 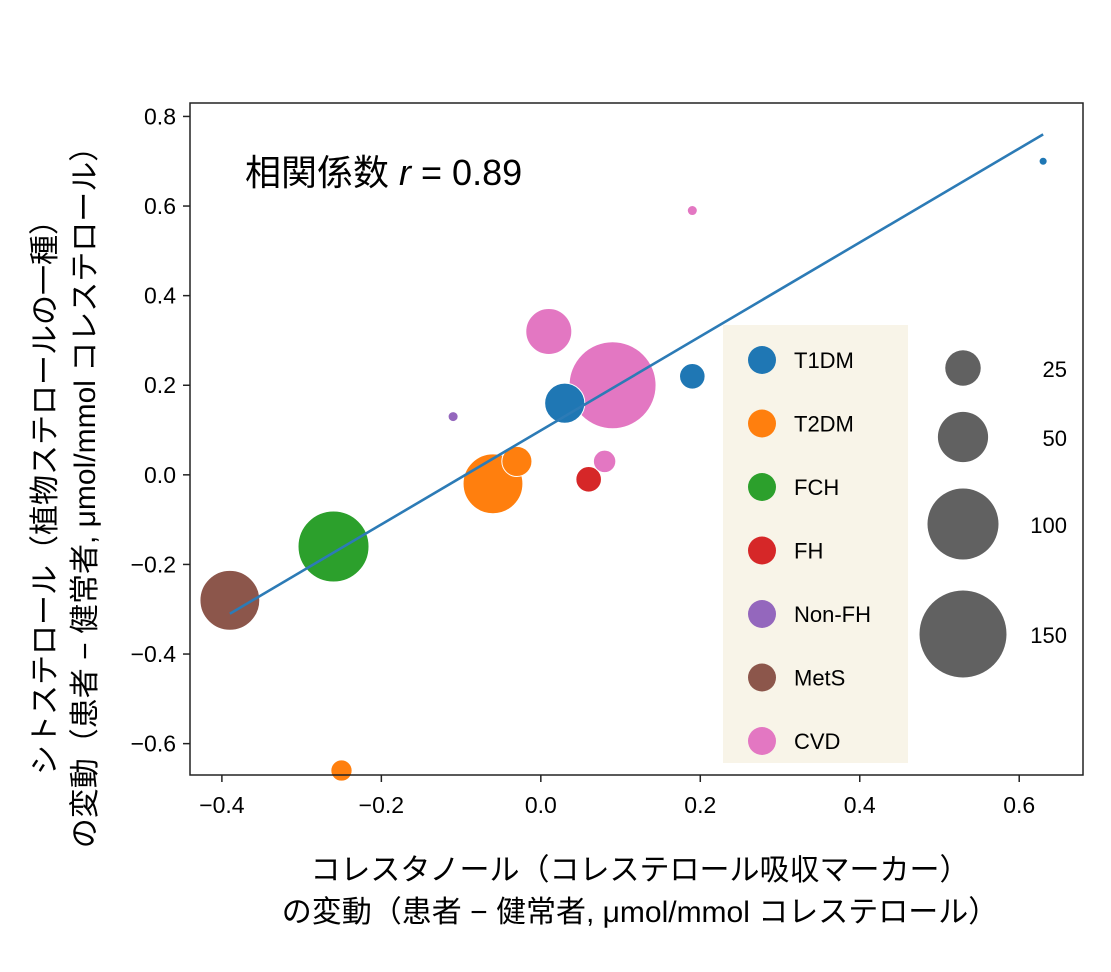 I want to click on annotation-prefix: 相関係数, so click(x=322, y=172).